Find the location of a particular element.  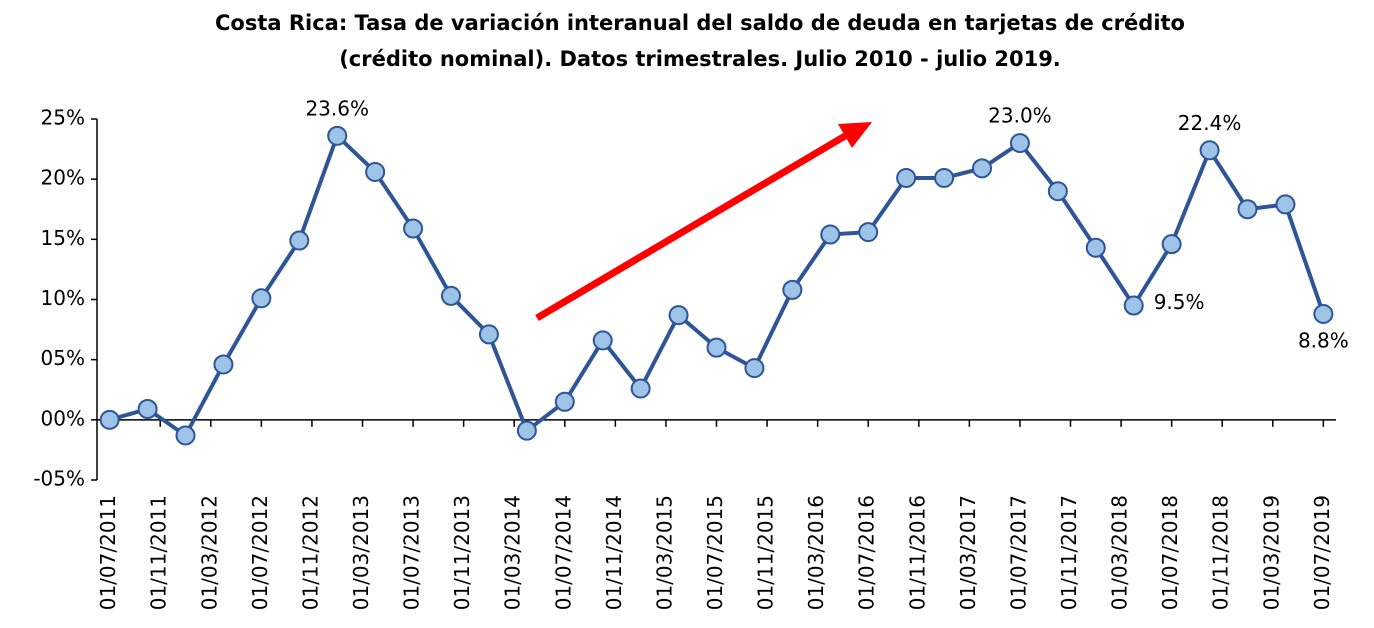

x-tick-label: 01/07/2012 is located at coordinates (260, 552).